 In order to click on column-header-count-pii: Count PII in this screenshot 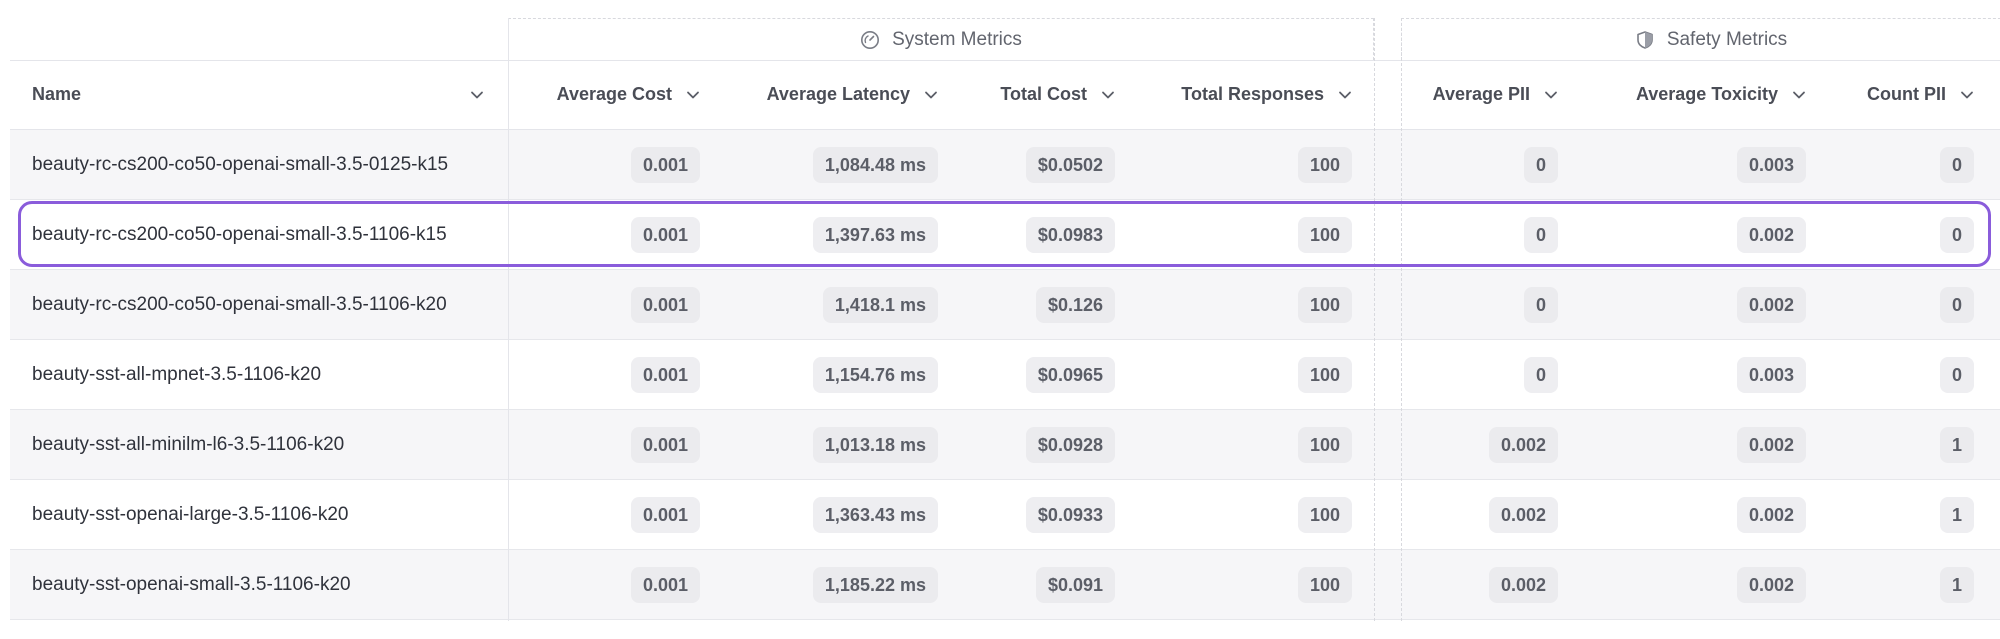, I will do `click(1897, 94)`.